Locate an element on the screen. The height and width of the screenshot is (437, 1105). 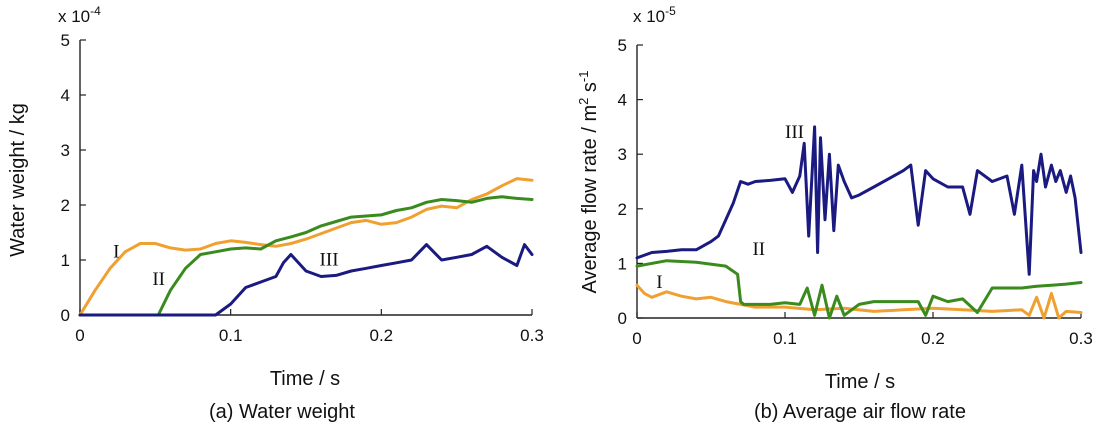
chart-caption: (a) Water weight is located at coordinates (282, 412).